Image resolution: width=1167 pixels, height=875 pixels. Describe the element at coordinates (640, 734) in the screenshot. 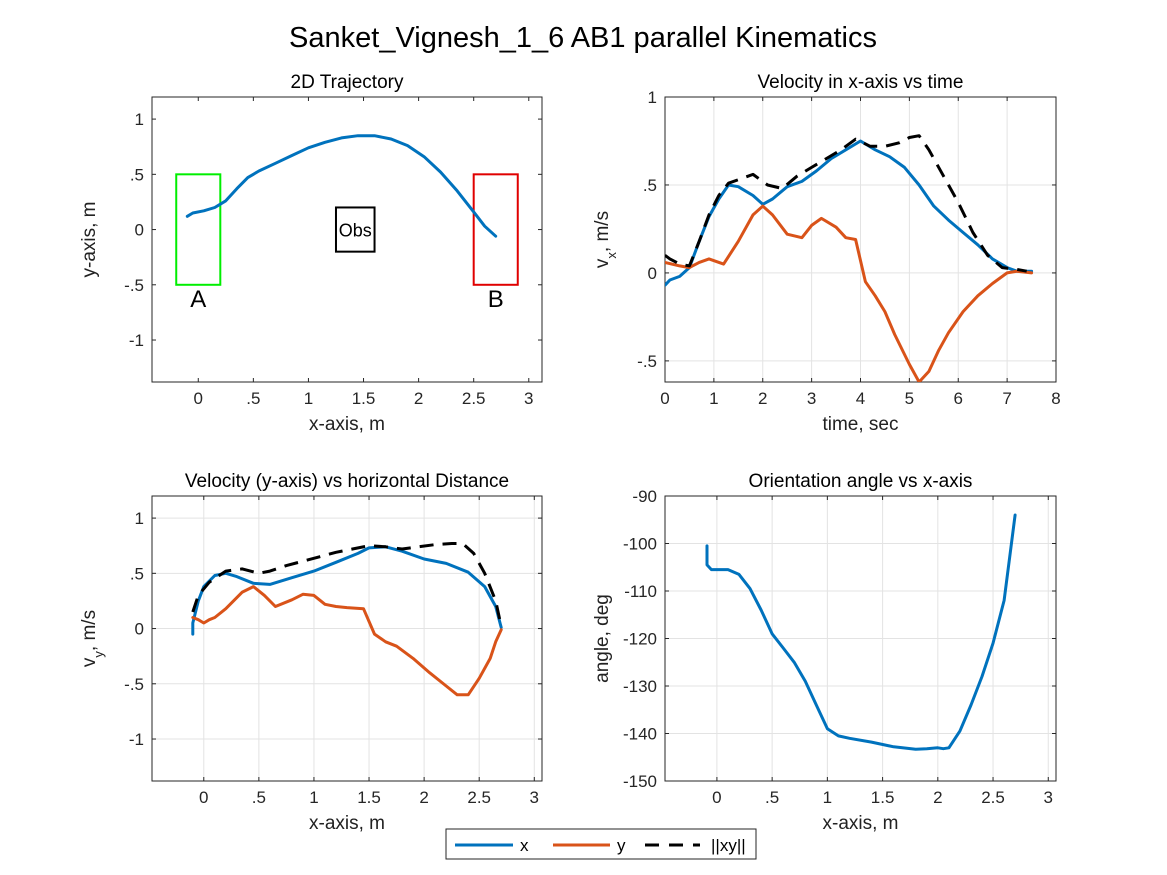

I see `y-tick-label: -140` at that location.